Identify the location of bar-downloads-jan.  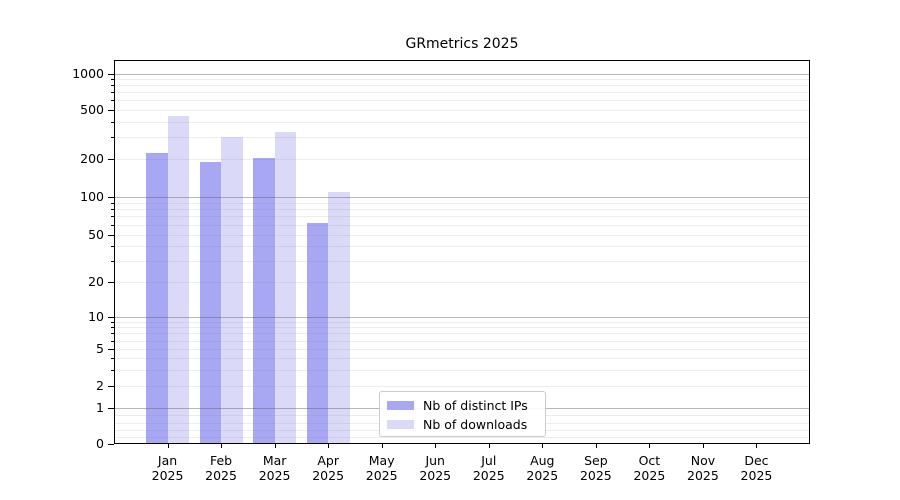
(178, 279).